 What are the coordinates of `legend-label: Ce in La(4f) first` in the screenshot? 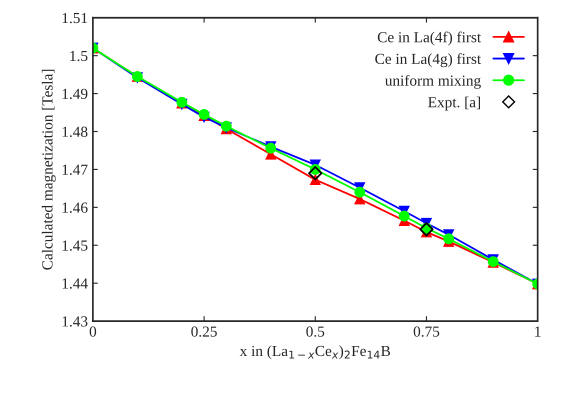 It's located at (430, 38).